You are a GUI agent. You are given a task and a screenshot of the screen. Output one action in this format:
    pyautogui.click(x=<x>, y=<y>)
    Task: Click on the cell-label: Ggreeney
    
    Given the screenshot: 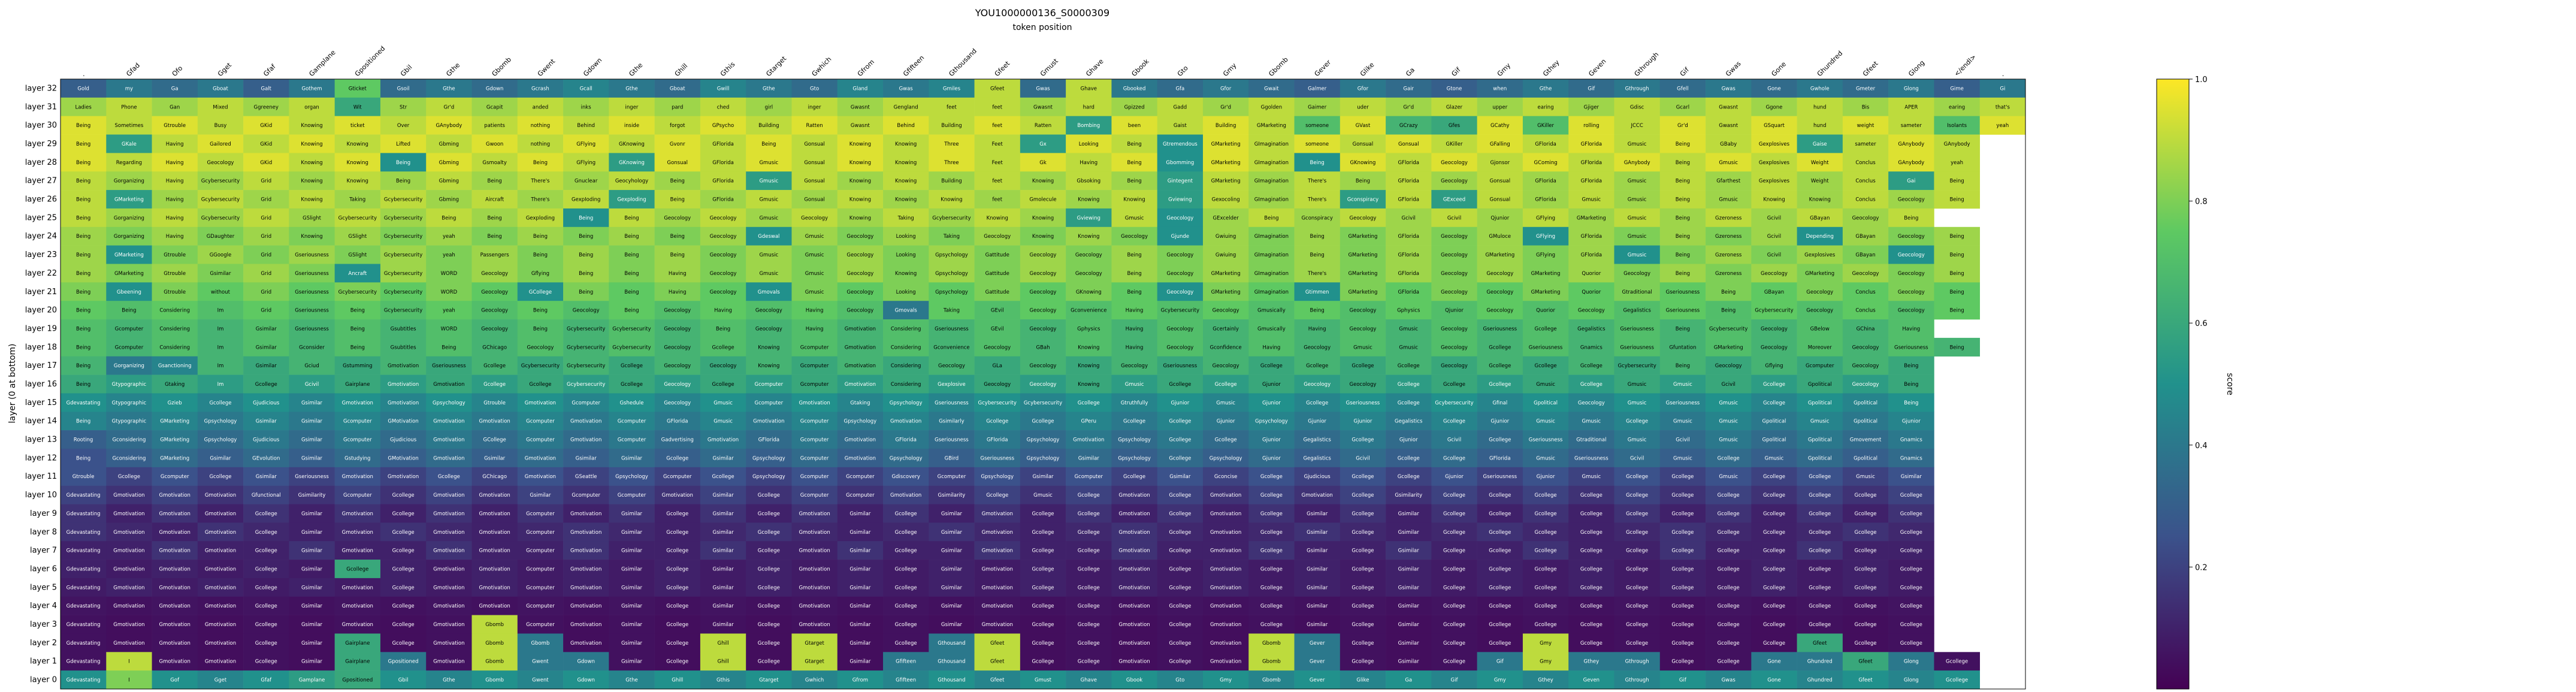 What is the action you would take?
    pyautogui.click(x=266, y=107)
    